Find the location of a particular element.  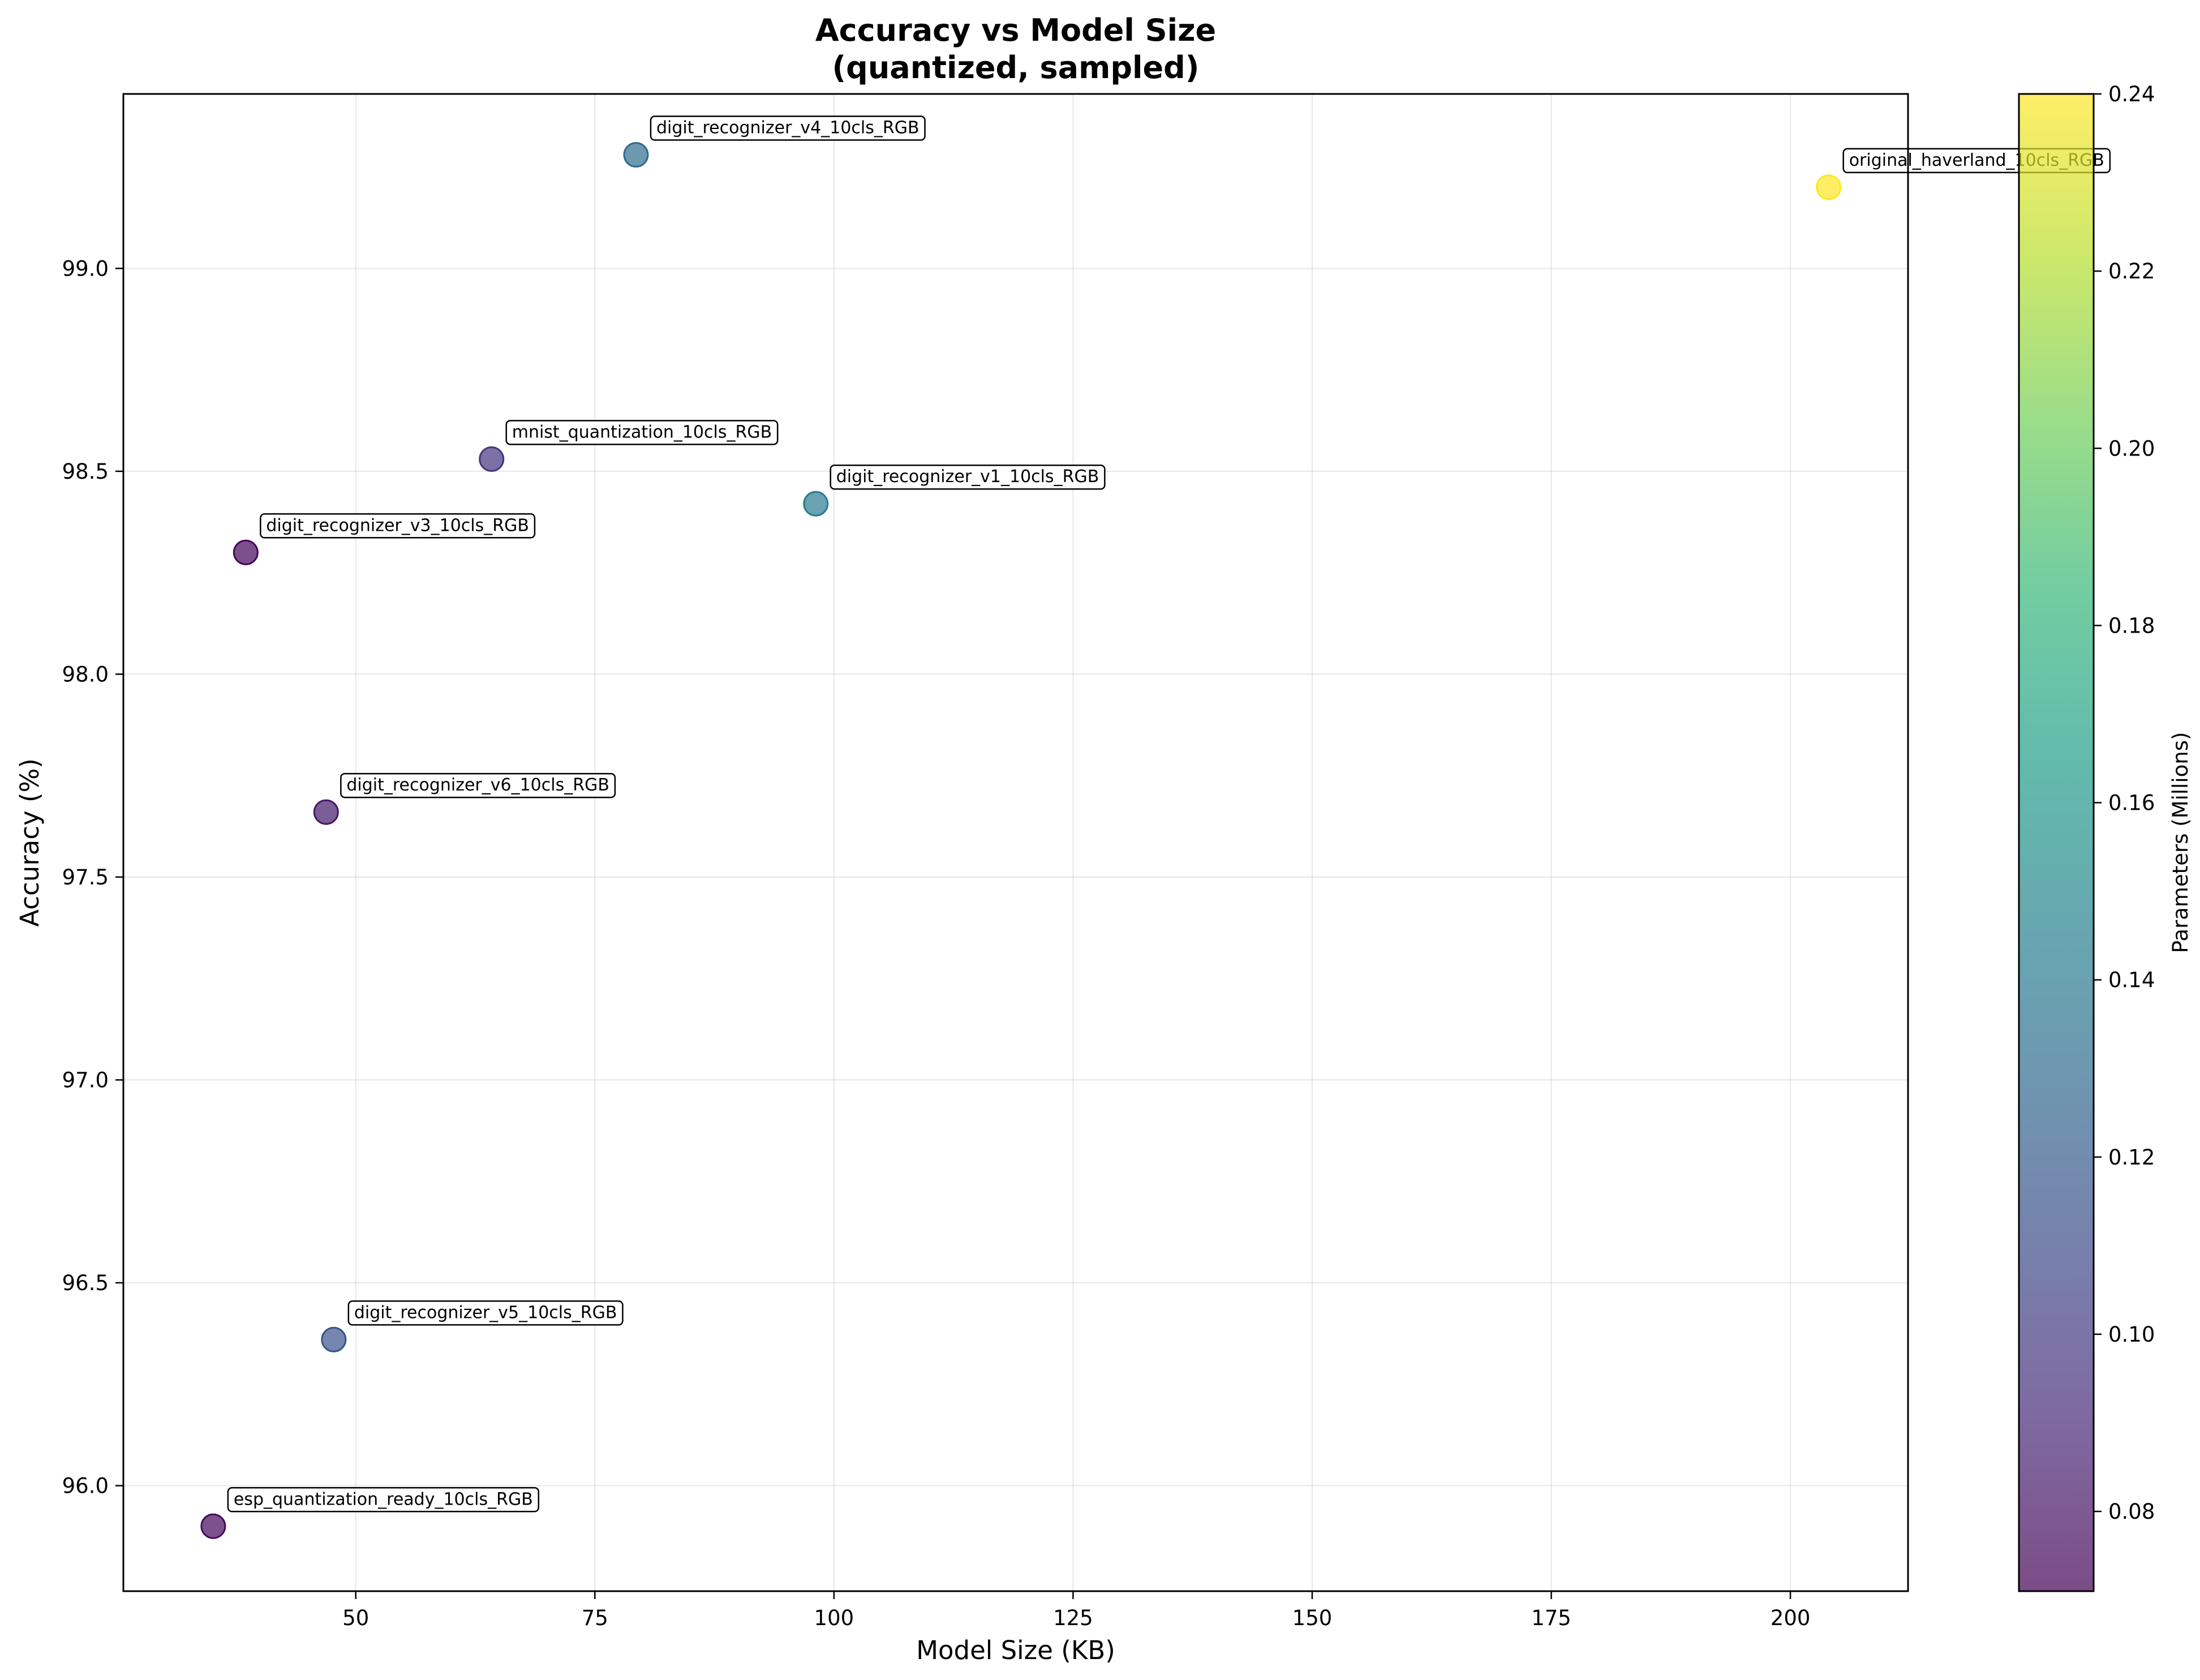

point-label: digit_recognizer_v3_10cls_RGB is located at coordinates (397, 525).